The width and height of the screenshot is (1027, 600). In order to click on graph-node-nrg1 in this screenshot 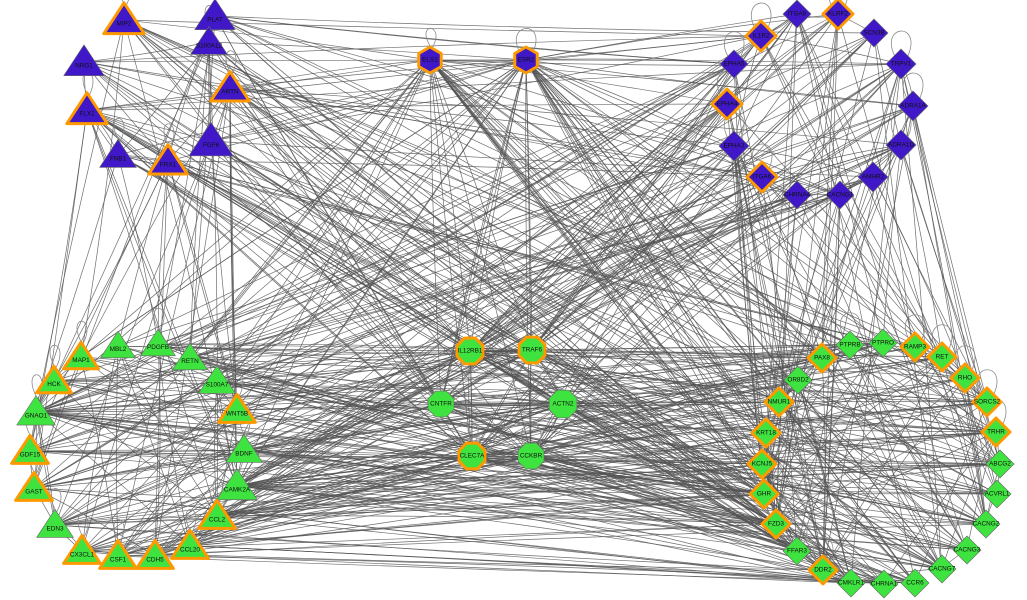, I will do `click(84, 60)`.